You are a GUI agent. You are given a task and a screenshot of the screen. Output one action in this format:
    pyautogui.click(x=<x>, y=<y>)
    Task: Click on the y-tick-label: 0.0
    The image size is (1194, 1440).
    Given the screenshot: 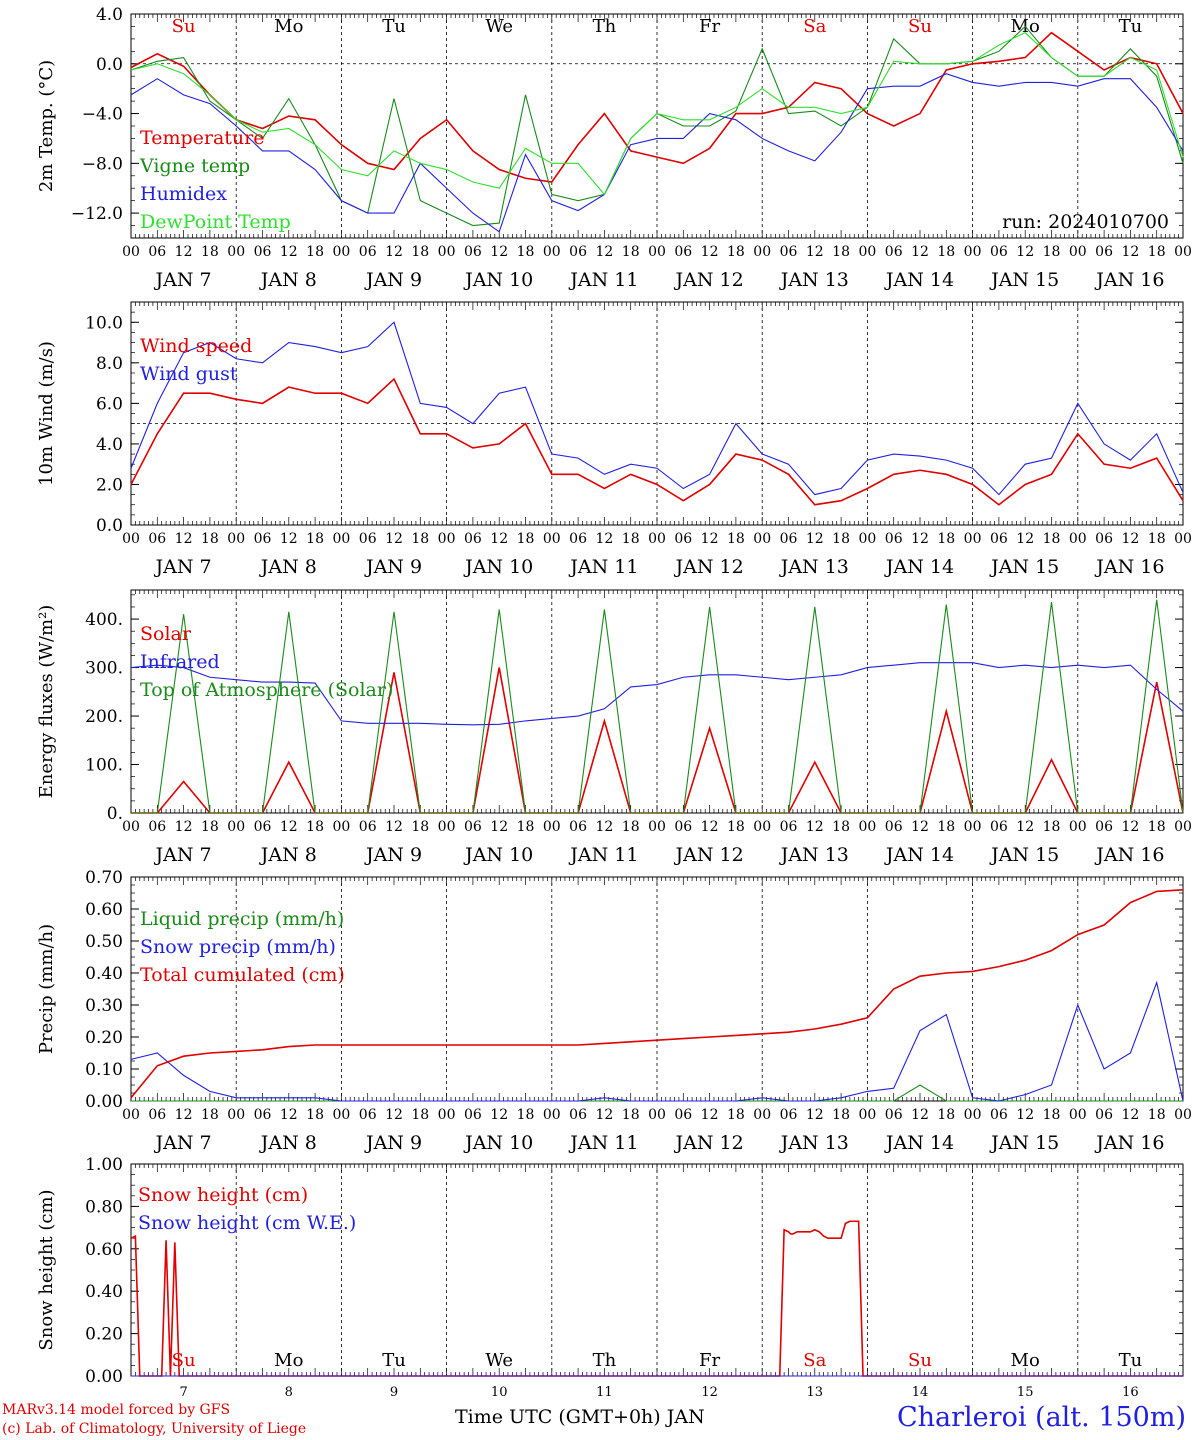 What is the action you would take?
    pyautogui.click(x=109, y=65)
    